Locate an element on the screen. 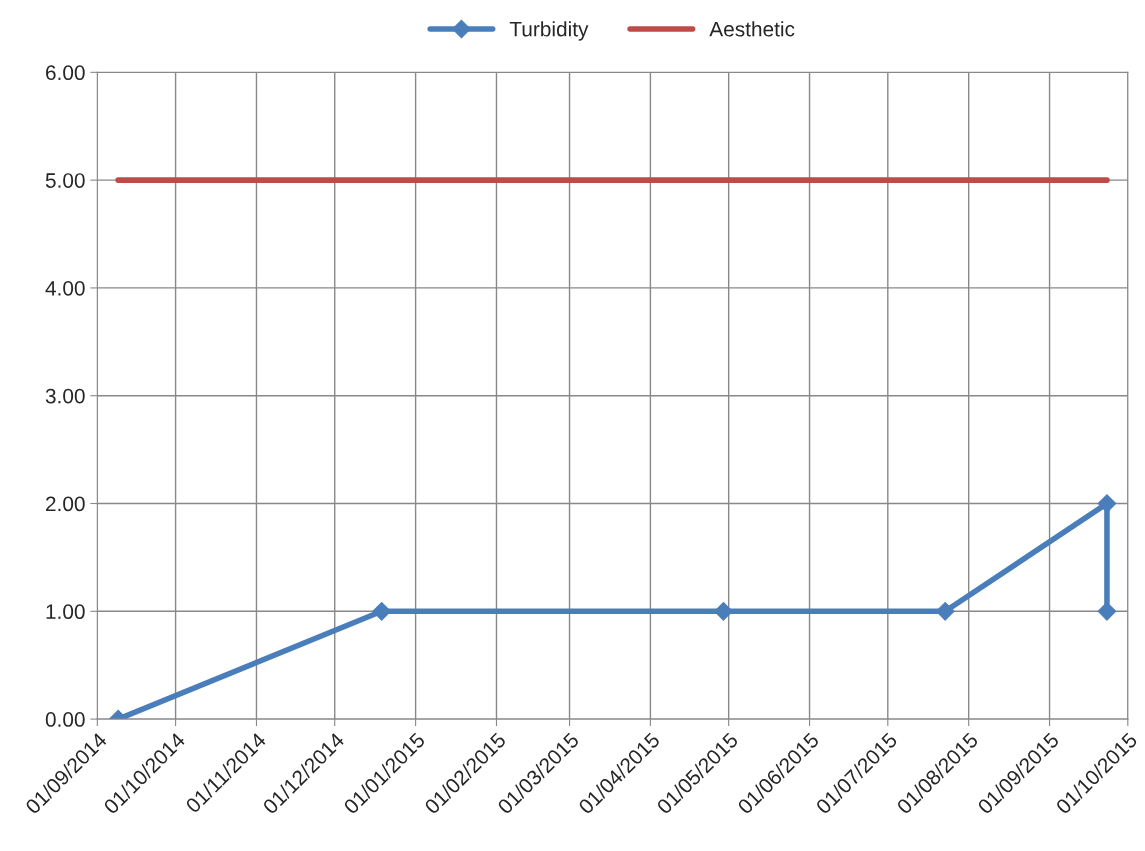 Image resolution: width=1145 pixels, height=851 pixels. legend-label: Aesthetic is located at coordinates (752, 29).